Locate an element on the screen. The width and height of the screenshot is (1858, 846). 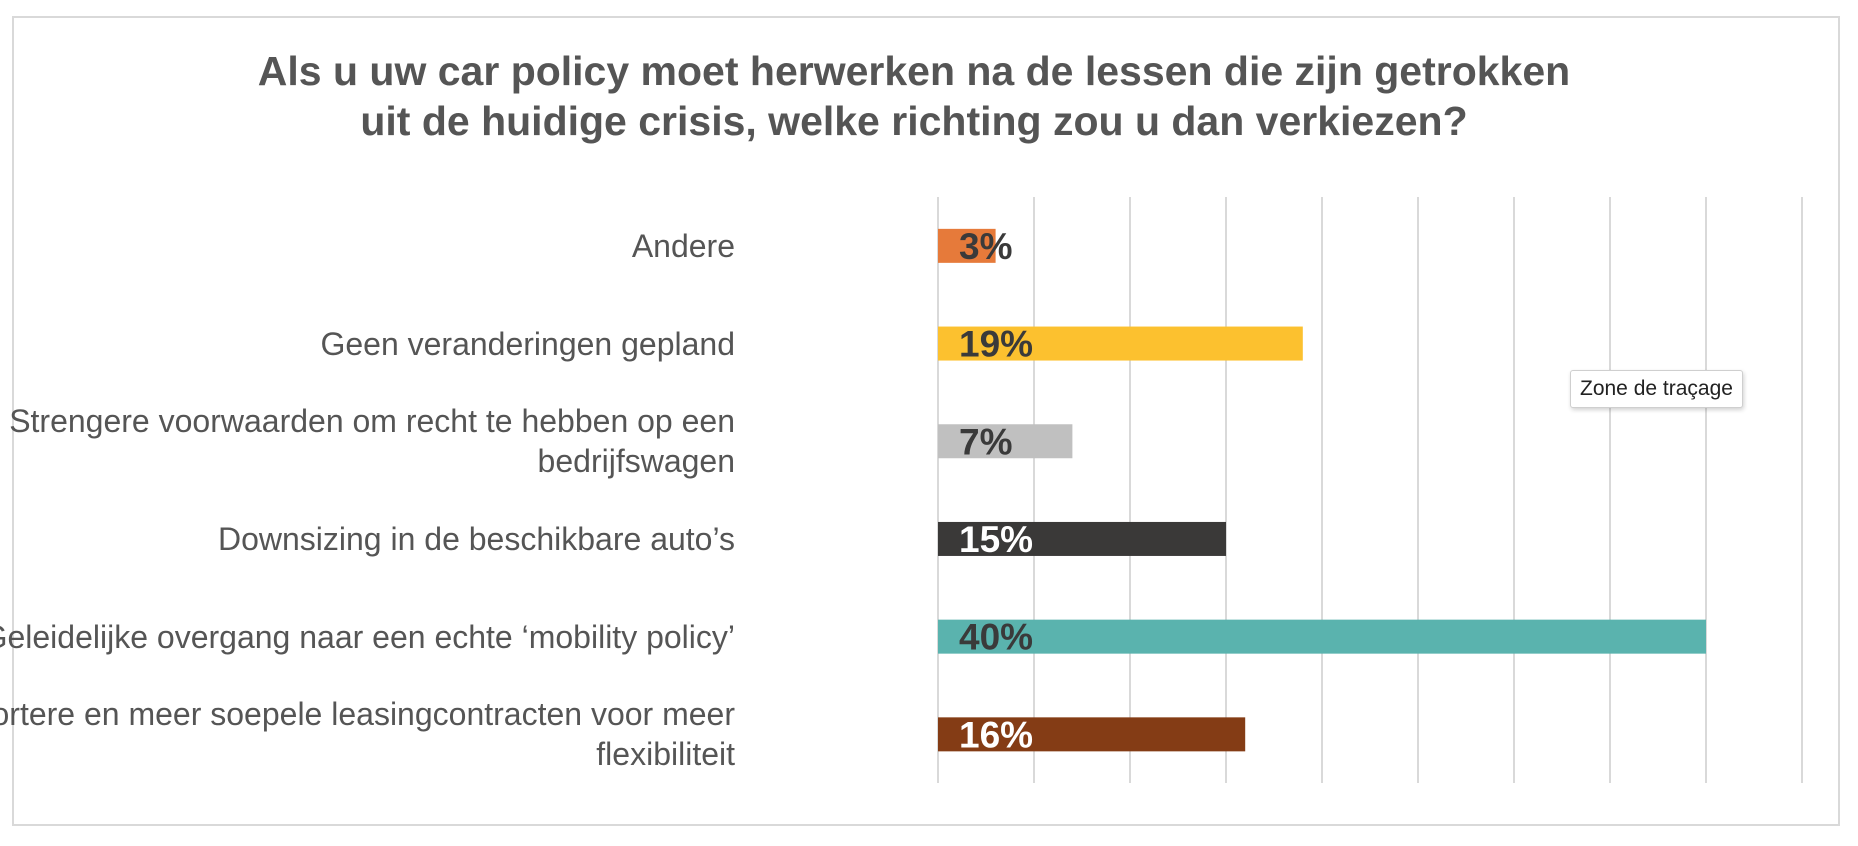
data-label: 3% is located at coordinates (985, 246).